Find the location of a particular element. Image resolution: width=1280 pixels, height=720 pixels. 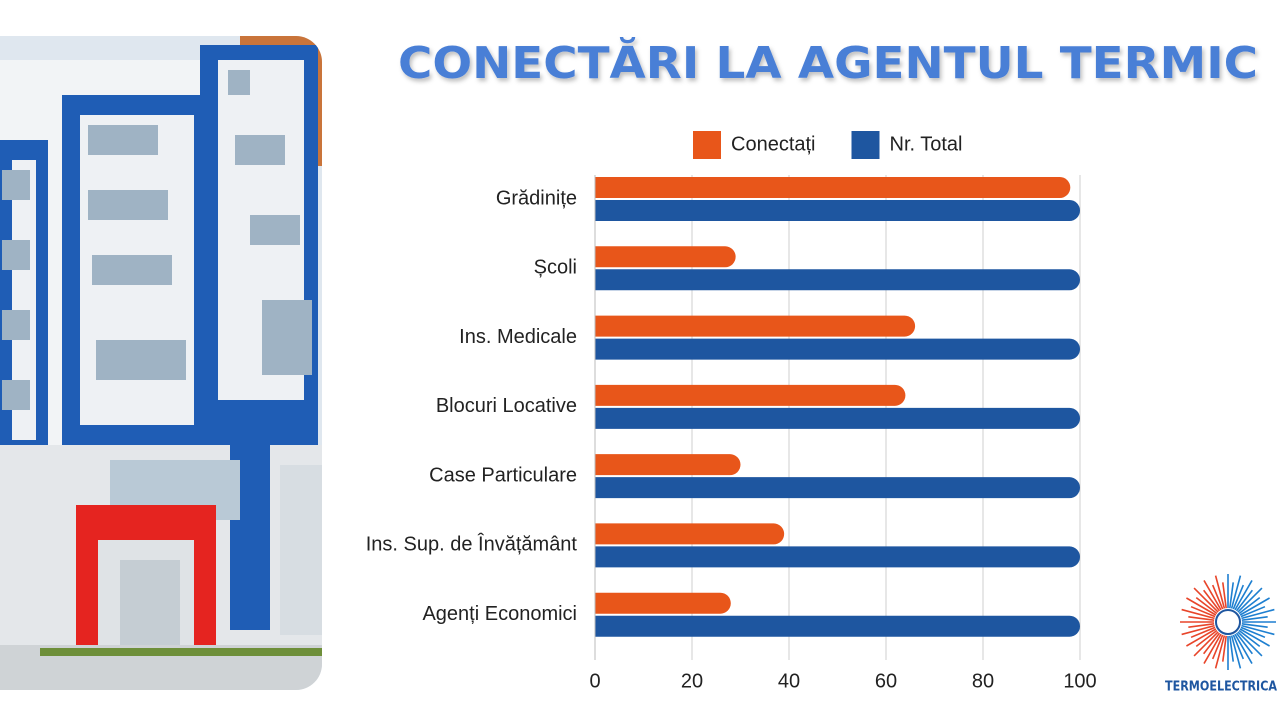

chart-title: CONECTĂRI LA AGENTUL TERMIC is located at coordinates (828, 62).